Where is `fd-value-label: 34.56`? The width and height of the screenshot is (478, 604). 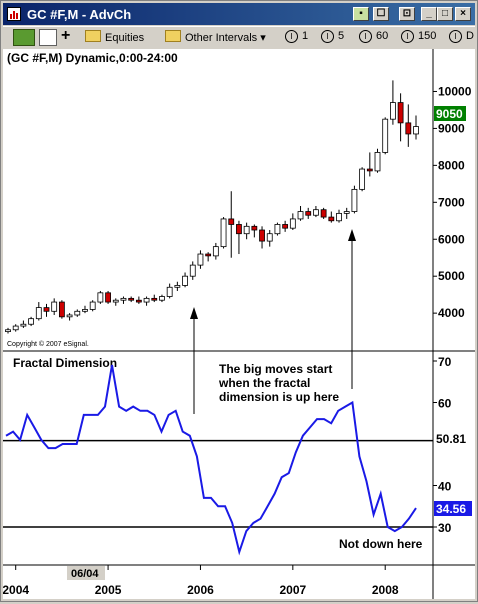 fd-value-label: 34.56 is located at coordinates (451, 509).